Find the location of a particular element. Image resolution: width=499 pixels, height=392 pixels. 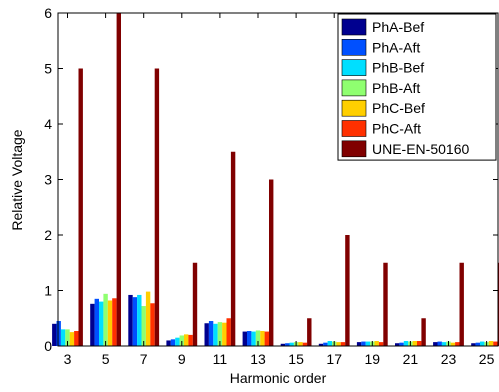

x-tick-label: 9 is located at coordinates (182, 359).